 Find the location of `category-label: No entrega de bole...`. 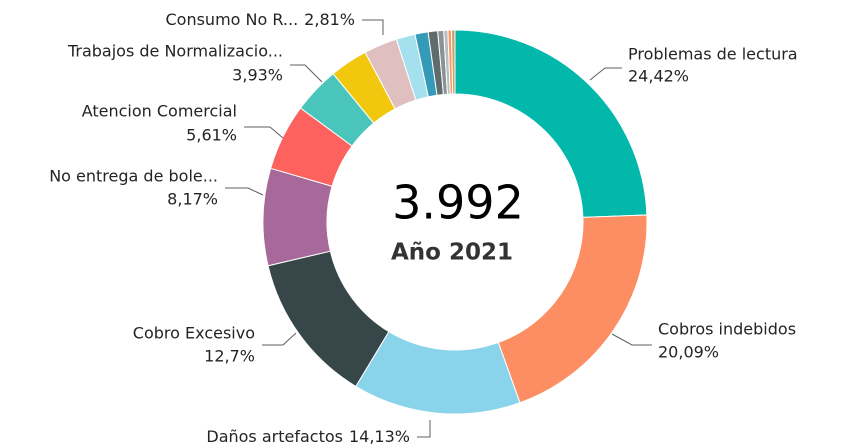

category-label: No entrega de bole... is located at coordinates (133, 176).